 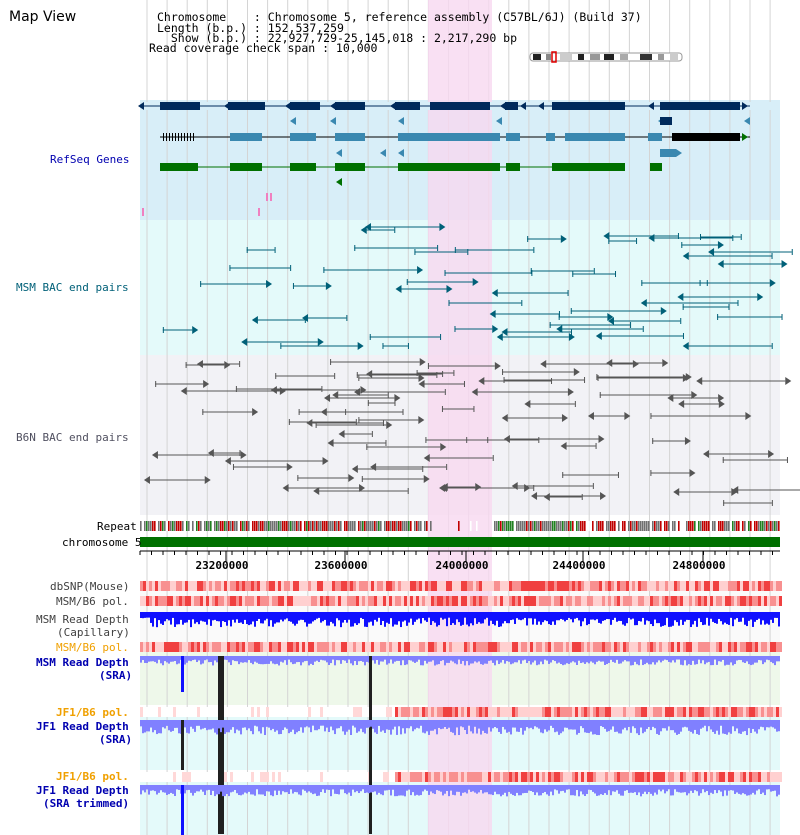 What do you see at coordinates (82, 619) in the screenshot?
I see `track-label-msm-depth-capillary: MSM Read Depth` at bounding box center [82, 619].